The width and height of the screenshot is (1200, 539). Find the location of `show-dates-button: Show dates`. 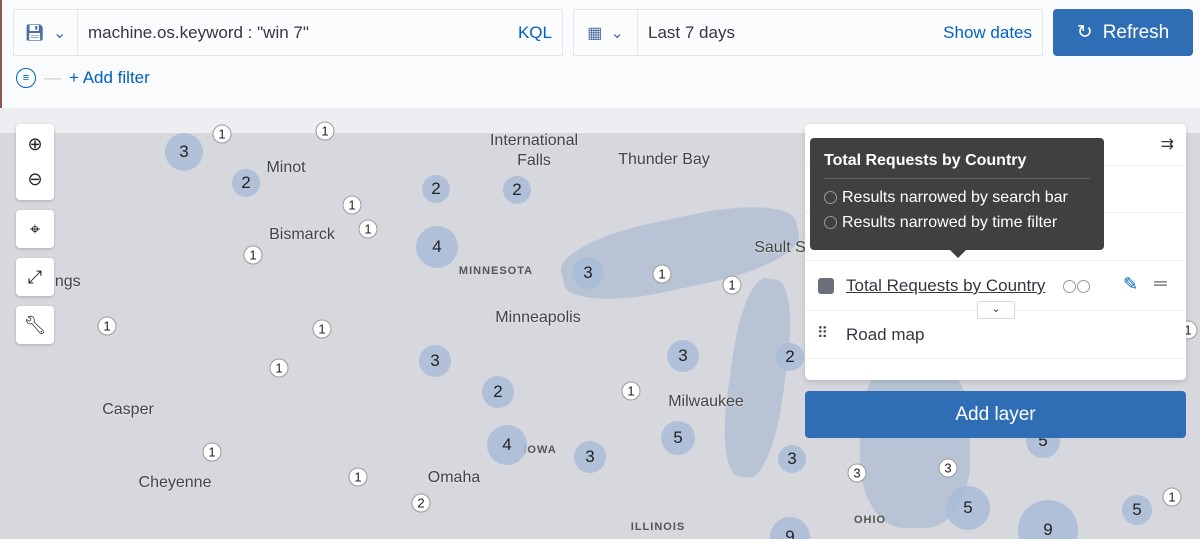

show-dates-button: Show dates is located at coordinates (987, 32).